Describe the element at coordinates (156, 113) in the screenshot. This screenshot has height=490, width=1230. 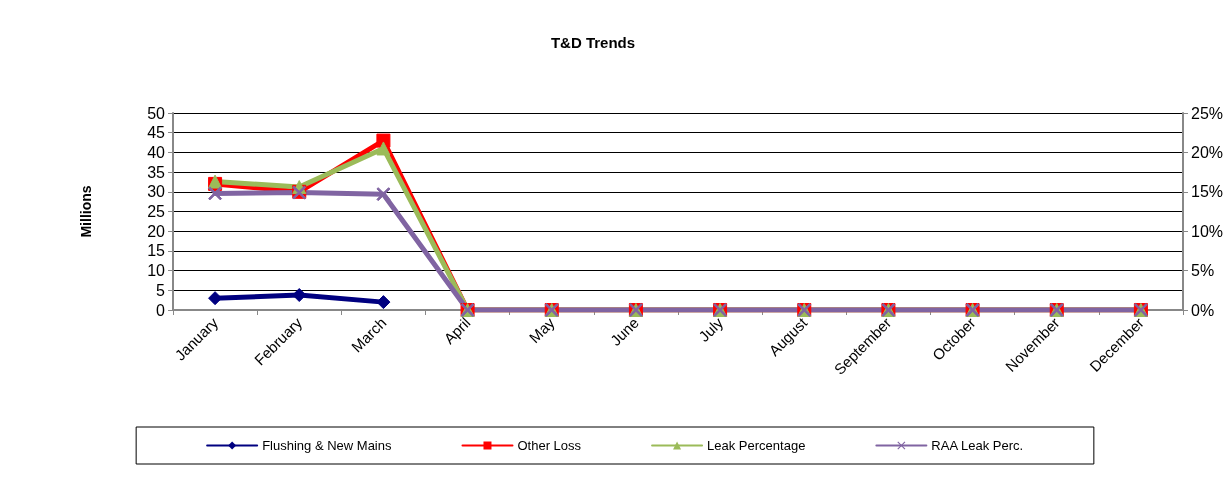
I see `y-tick-label: 50` at that location.